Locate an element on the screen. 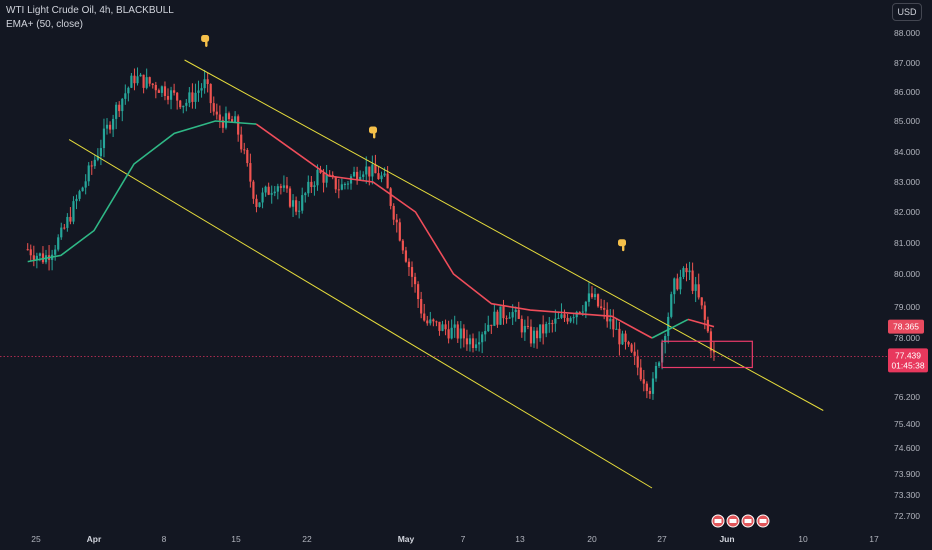  time-tick-label: May is located at coordinates (406, 539).